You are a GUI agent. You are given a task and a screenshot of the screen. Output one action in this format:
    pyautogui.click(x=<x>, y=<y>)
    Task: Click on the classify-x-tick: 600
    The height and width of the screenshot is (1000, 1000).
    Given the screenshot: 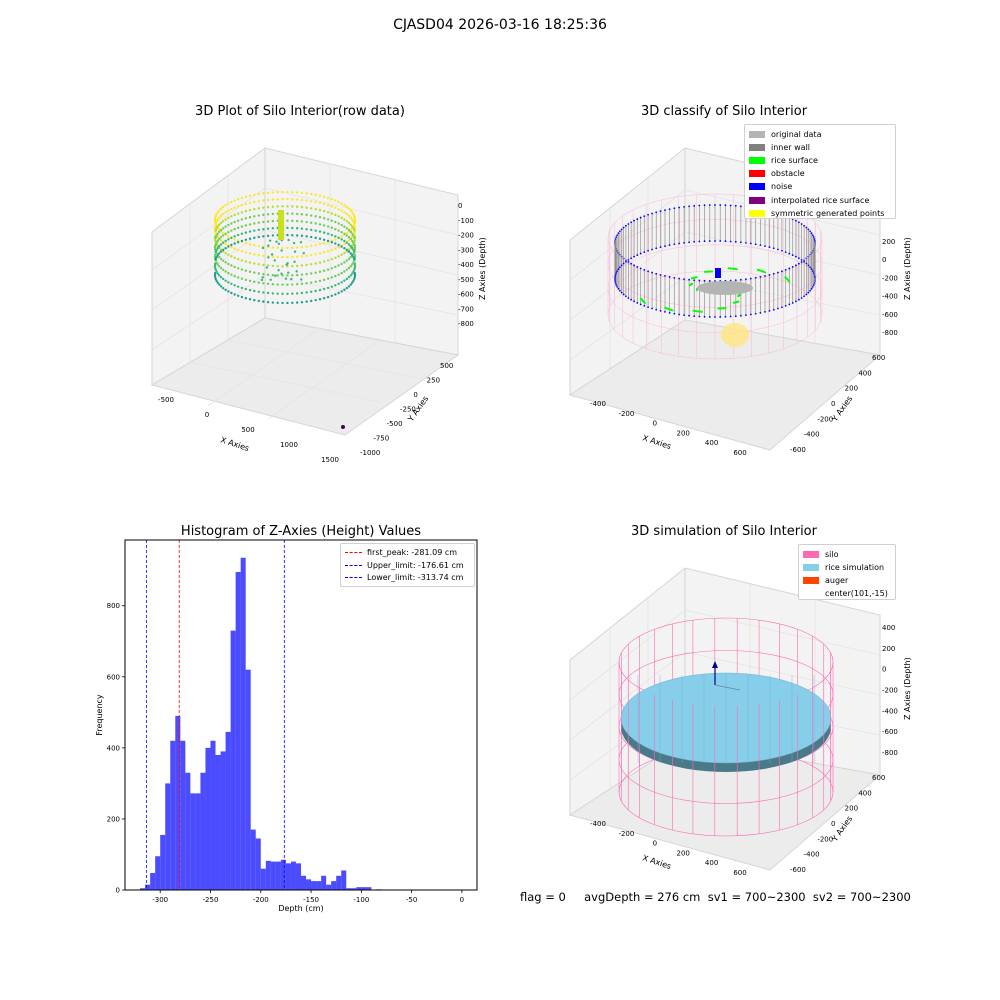 What is the action you would take?
    pyautogui.click(x=739, y=453)
    